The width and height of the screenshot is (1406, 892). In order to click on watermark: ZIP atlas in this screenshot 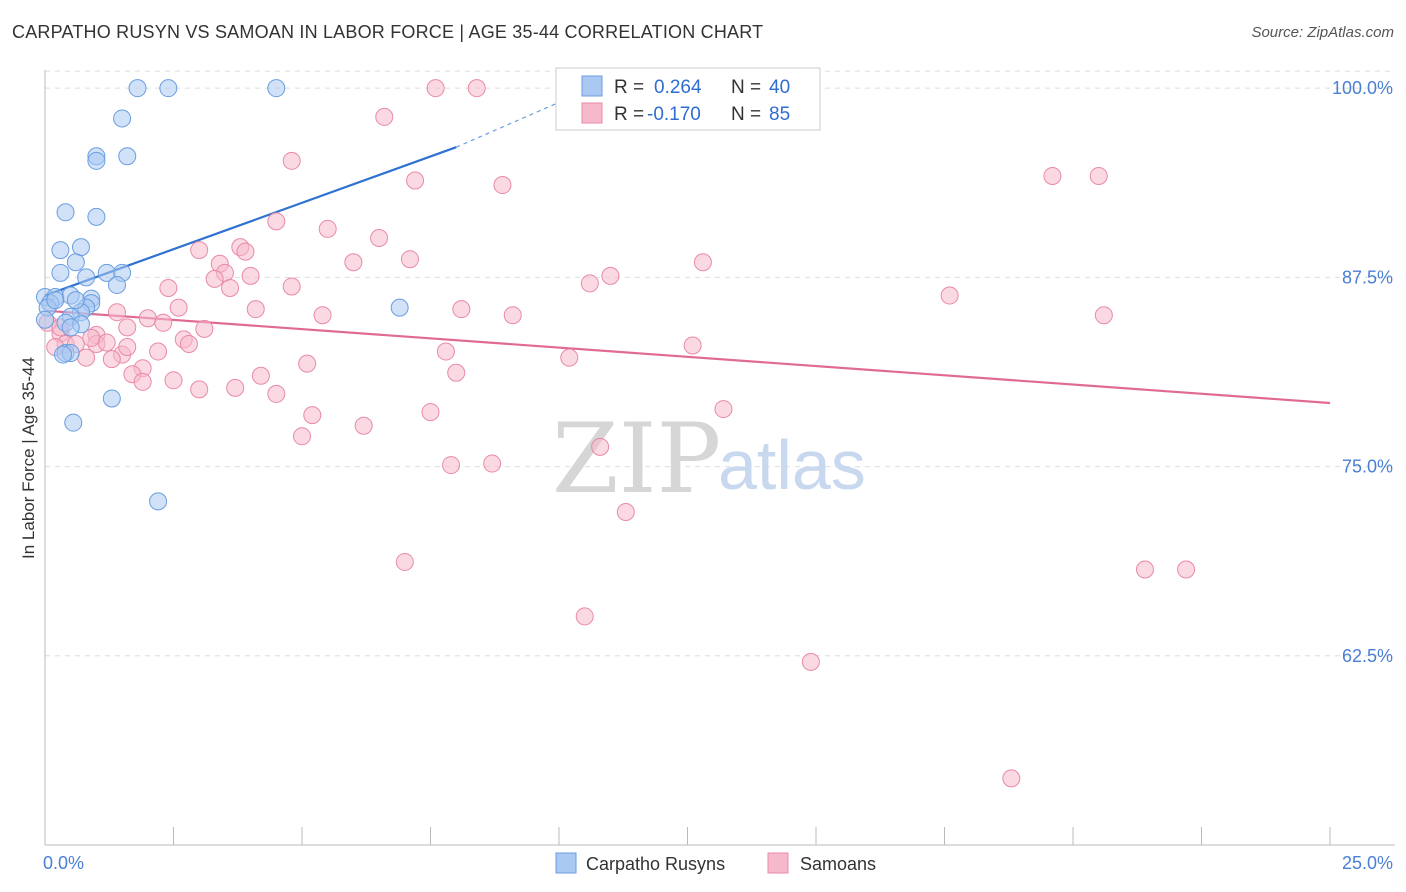, I will do `click(709, 459)`.